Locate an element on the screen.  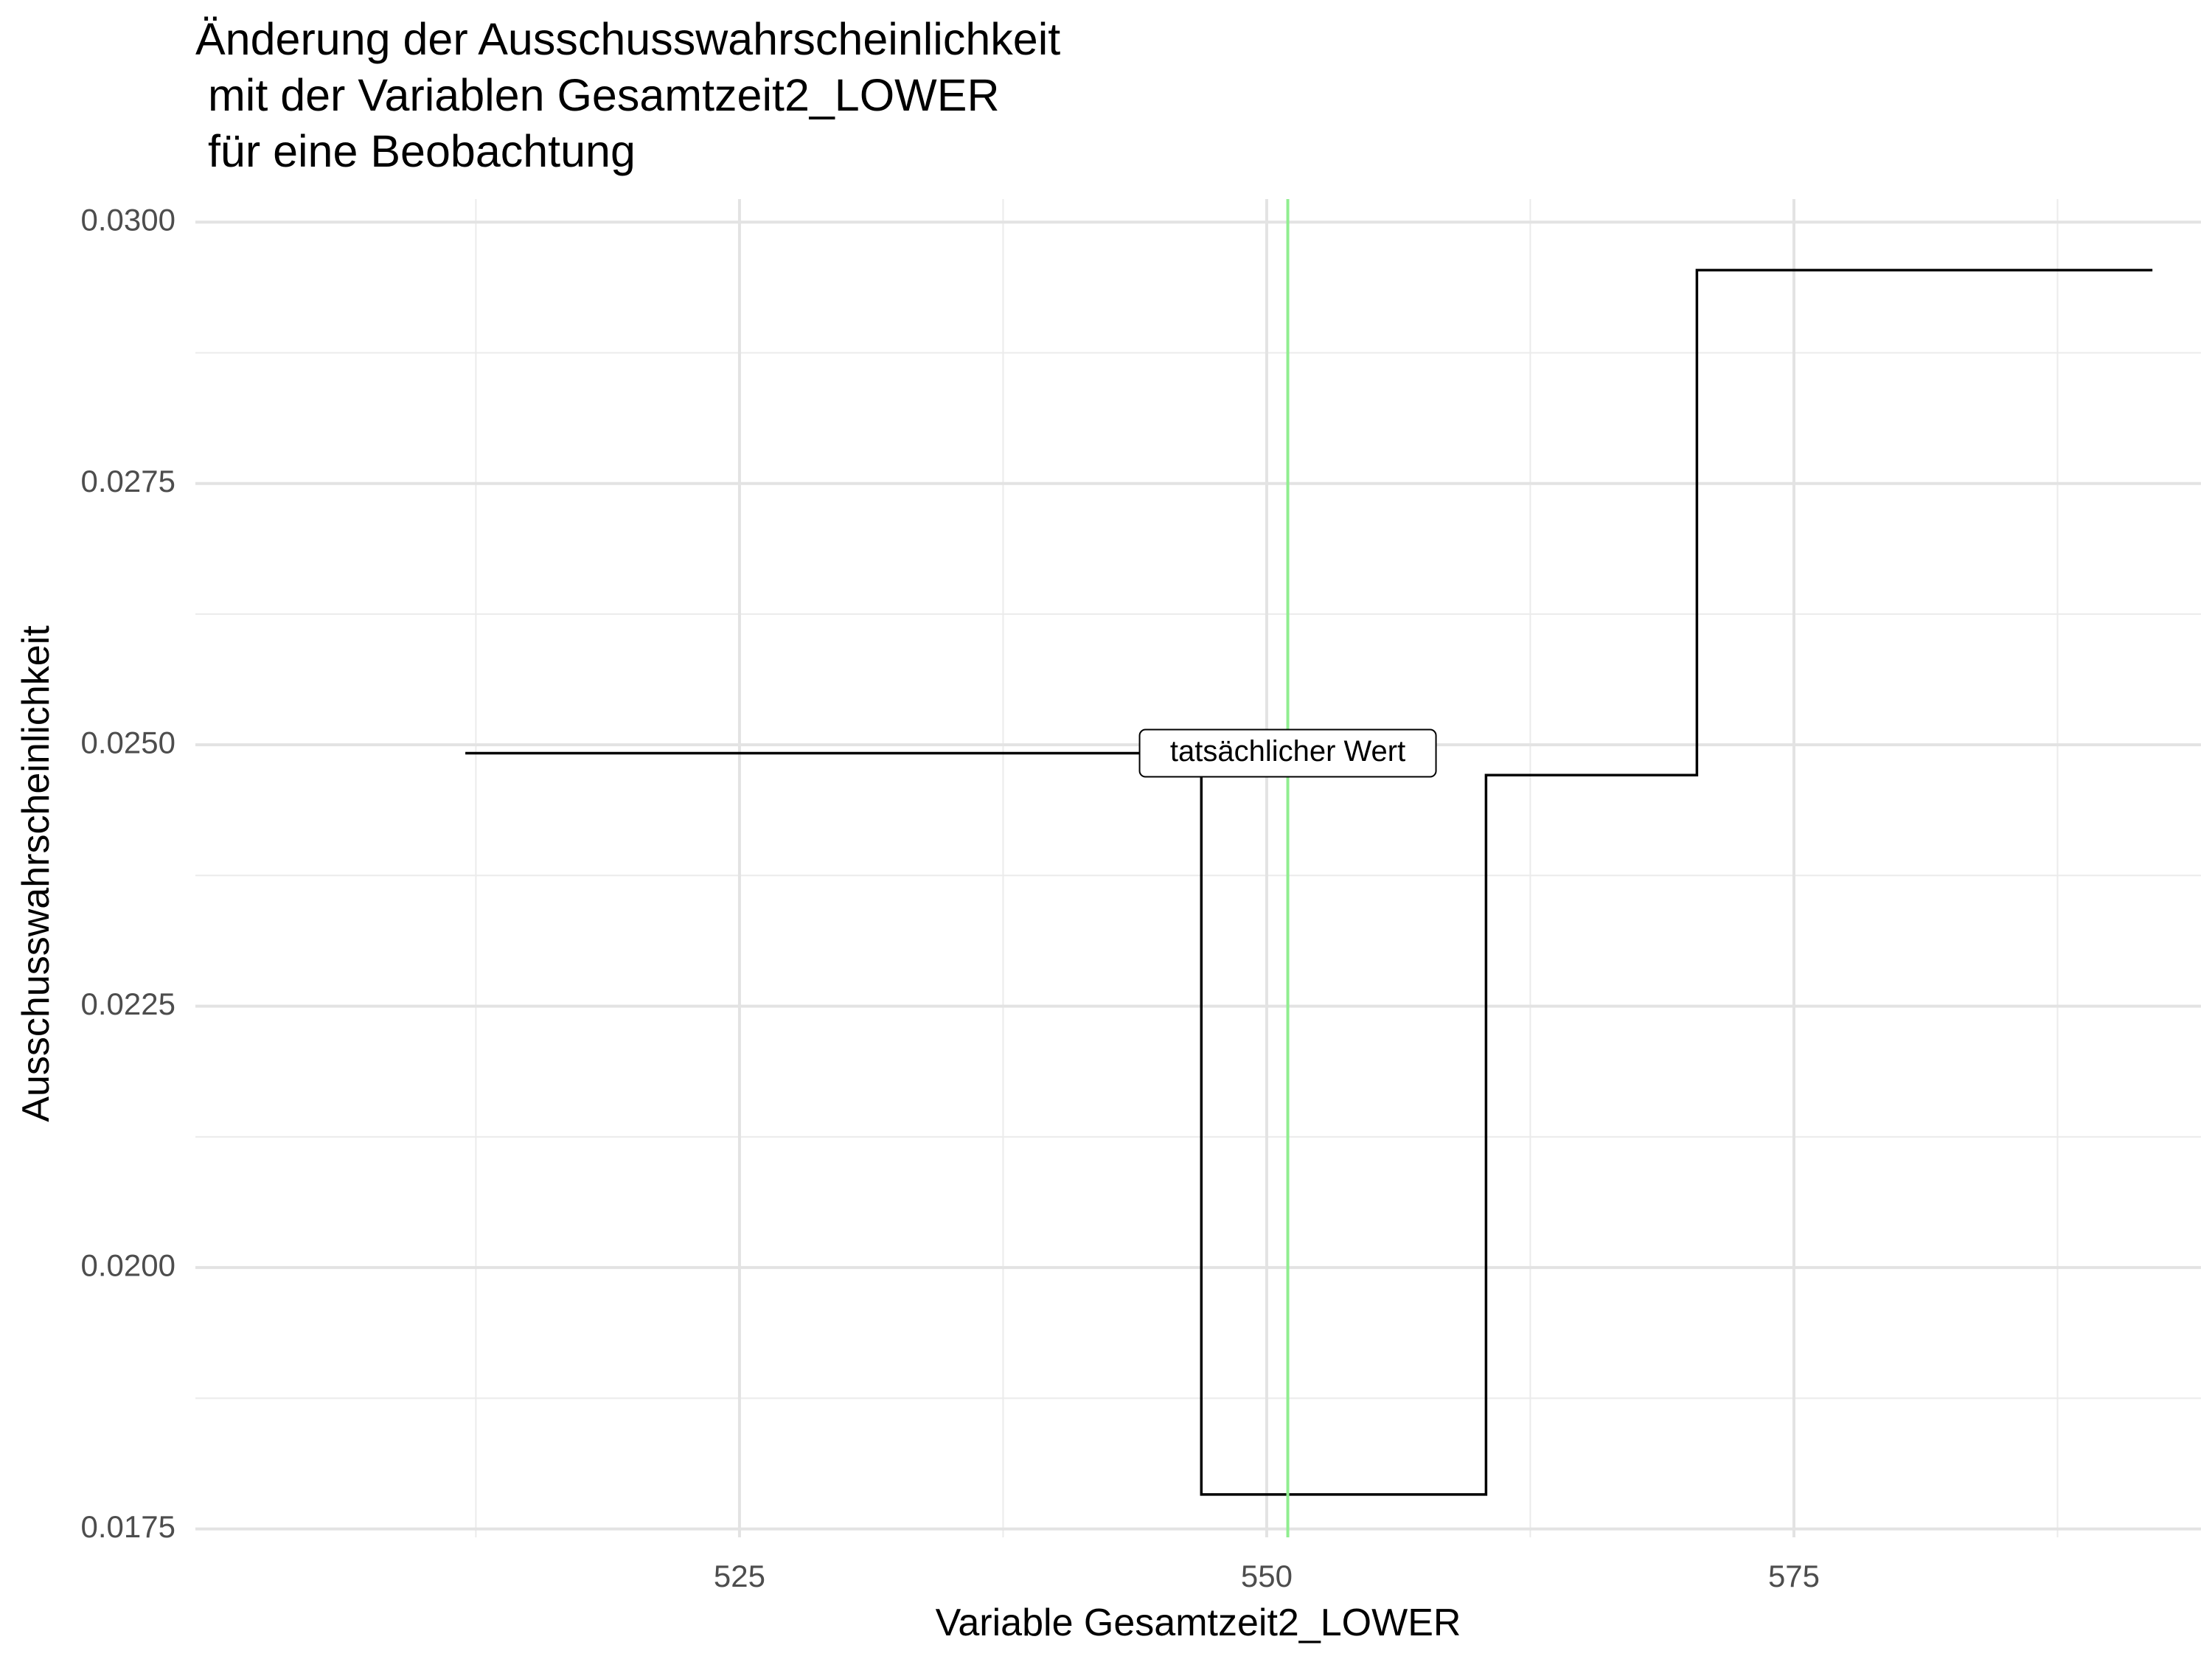
y-tick-label: 0.0275 is located at coordinates (128, 481).